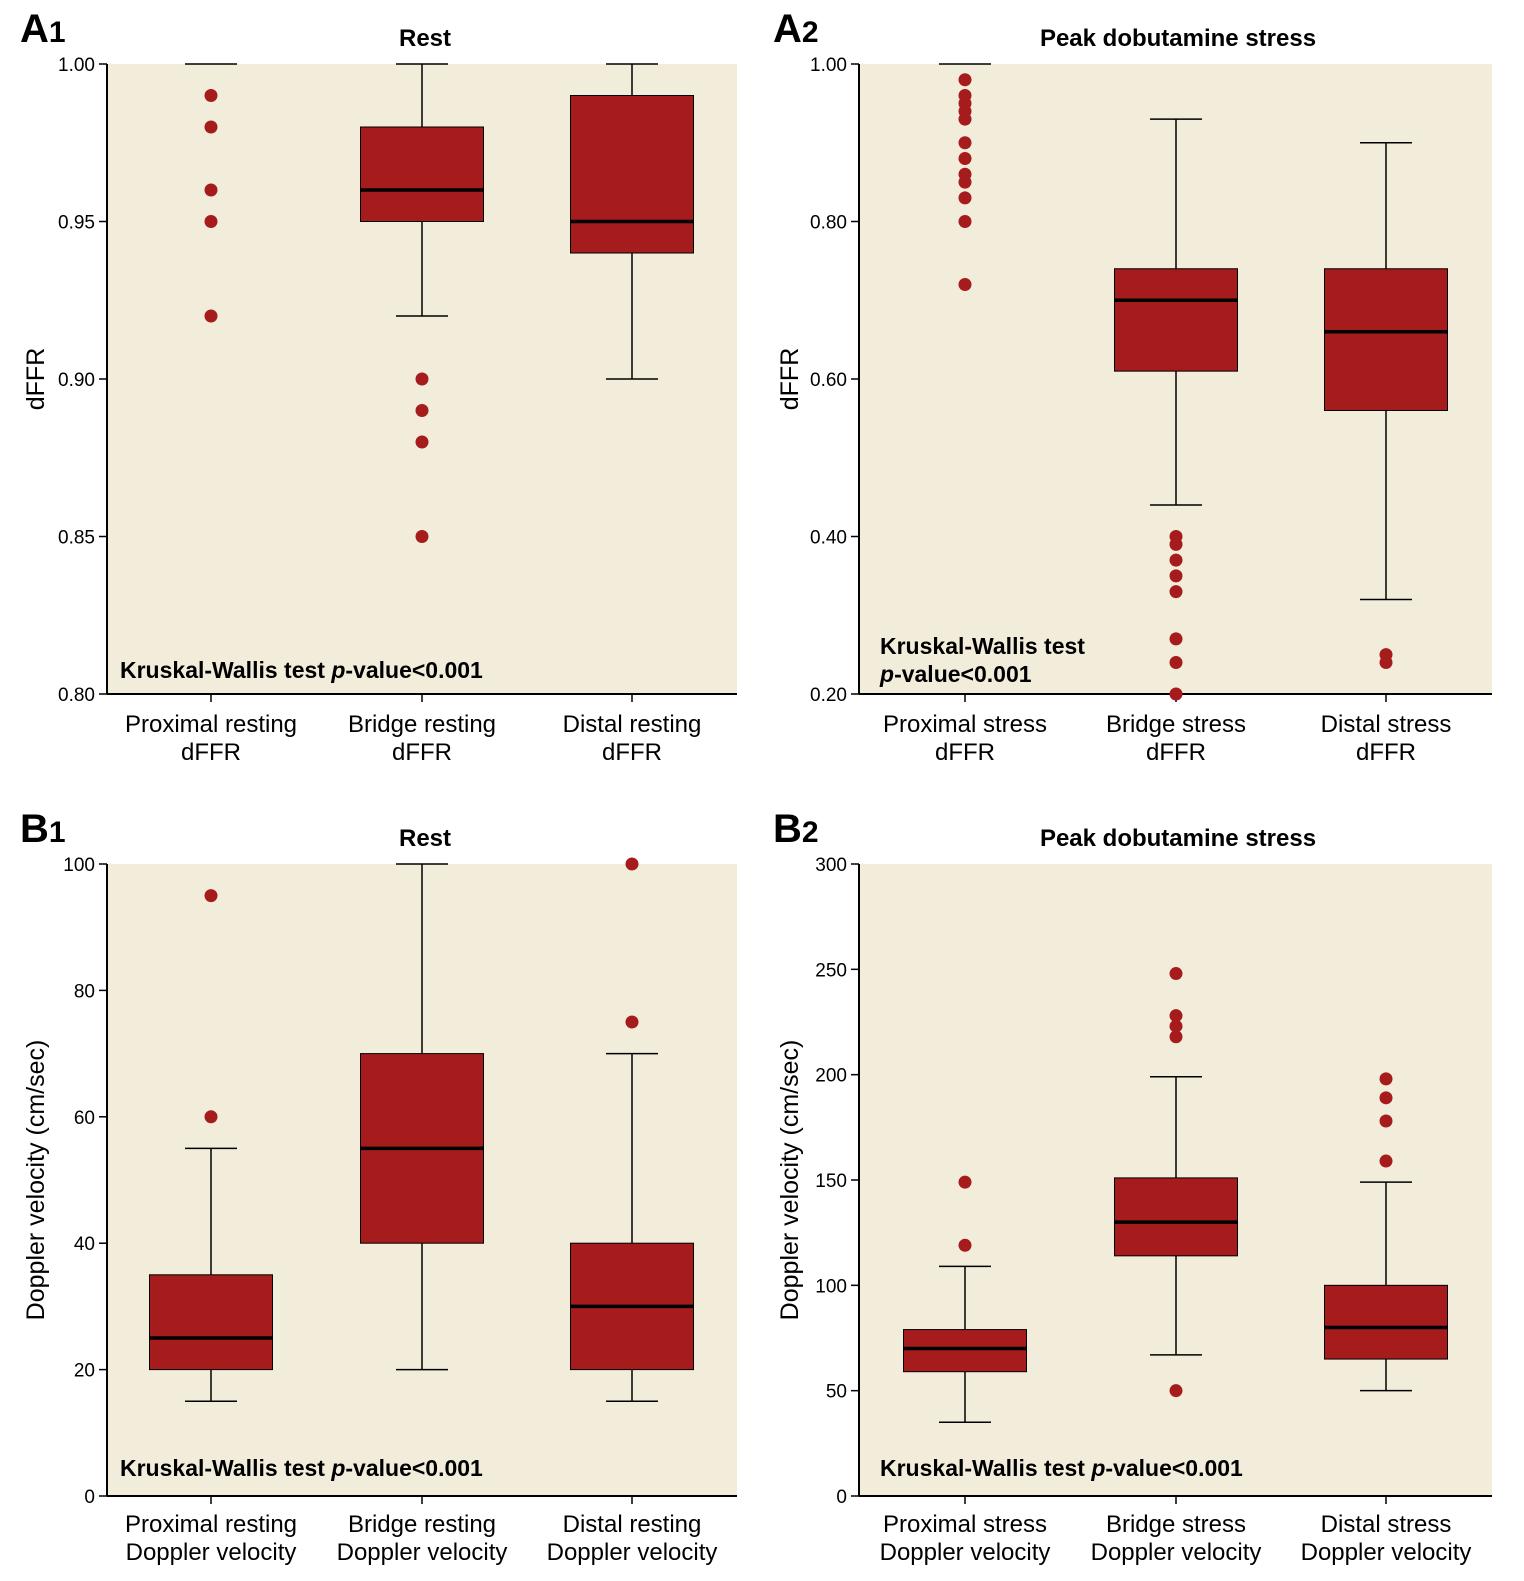 The height and width of the screenshot is (1581, 1524). What do you see at coordinates (43, 29) in the screenshot?
I see `panel-label: A1` at bounding box center [43, 29].